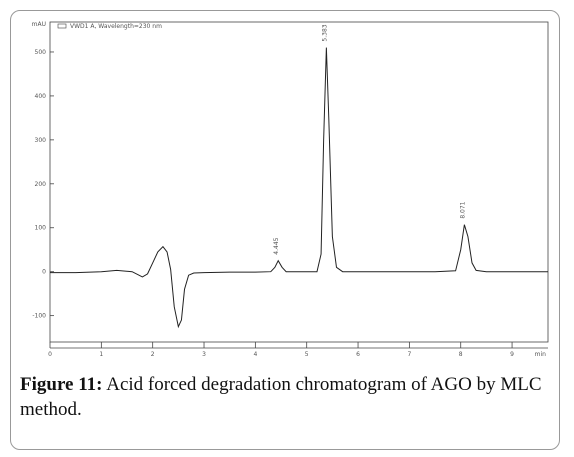  What do you see at coordinates (61, 384) in the screenshot?
I see `caption-label: Figure 11:` at bounding box center [61, 384].